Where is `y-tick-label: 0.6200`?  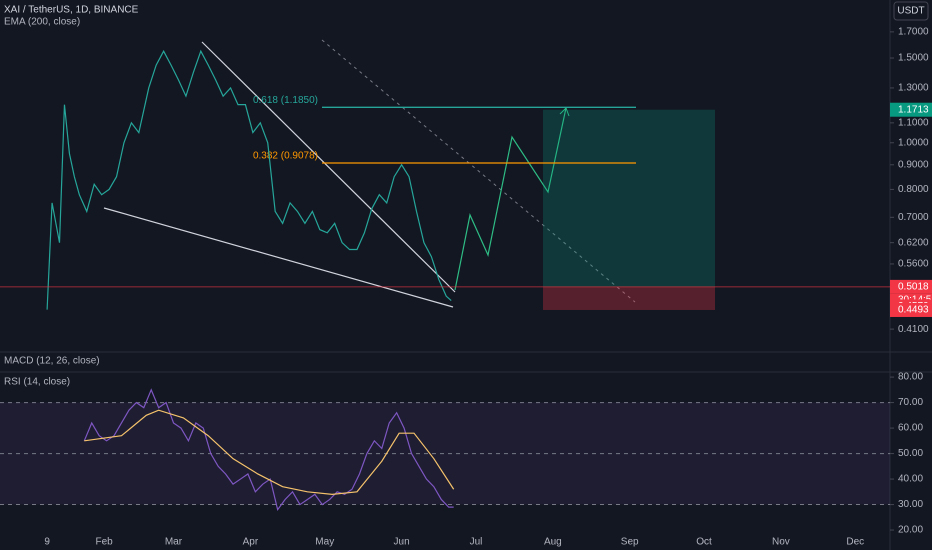
y-tick-label: 0.6200 is located at coordinates (913, 242).